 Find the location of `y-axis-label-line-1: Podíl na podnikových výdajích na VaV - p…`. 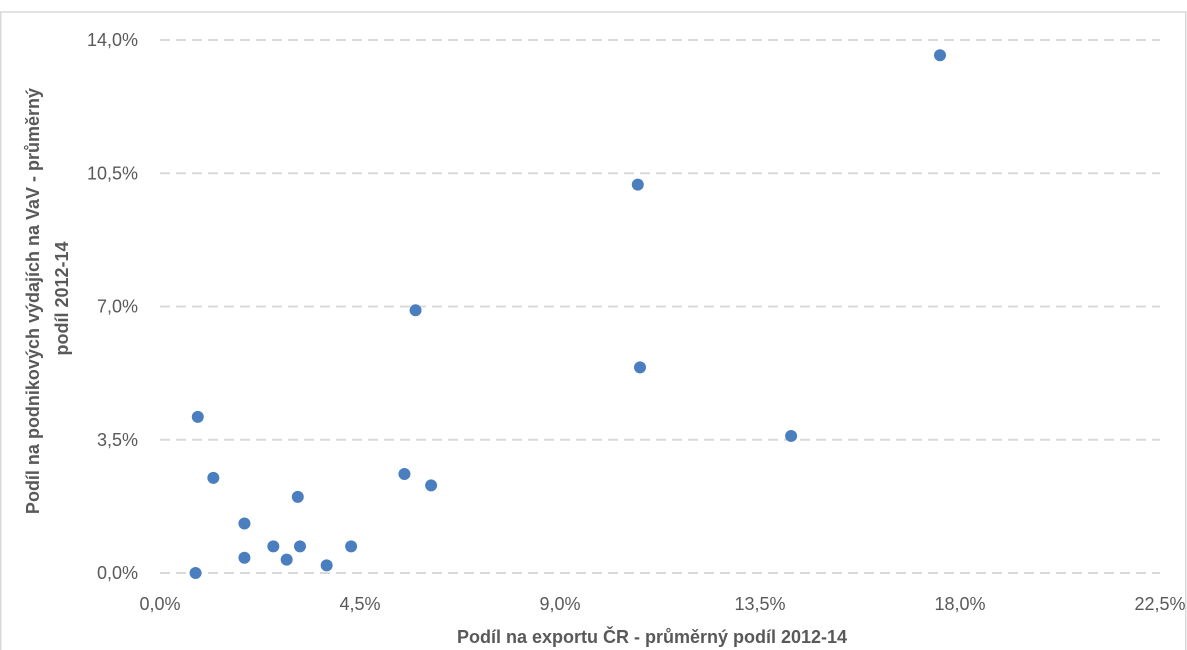

y-axis-label-line-1: Podíl na podnikových výdajích na VaV - p… is located at coordinates (33, 301).